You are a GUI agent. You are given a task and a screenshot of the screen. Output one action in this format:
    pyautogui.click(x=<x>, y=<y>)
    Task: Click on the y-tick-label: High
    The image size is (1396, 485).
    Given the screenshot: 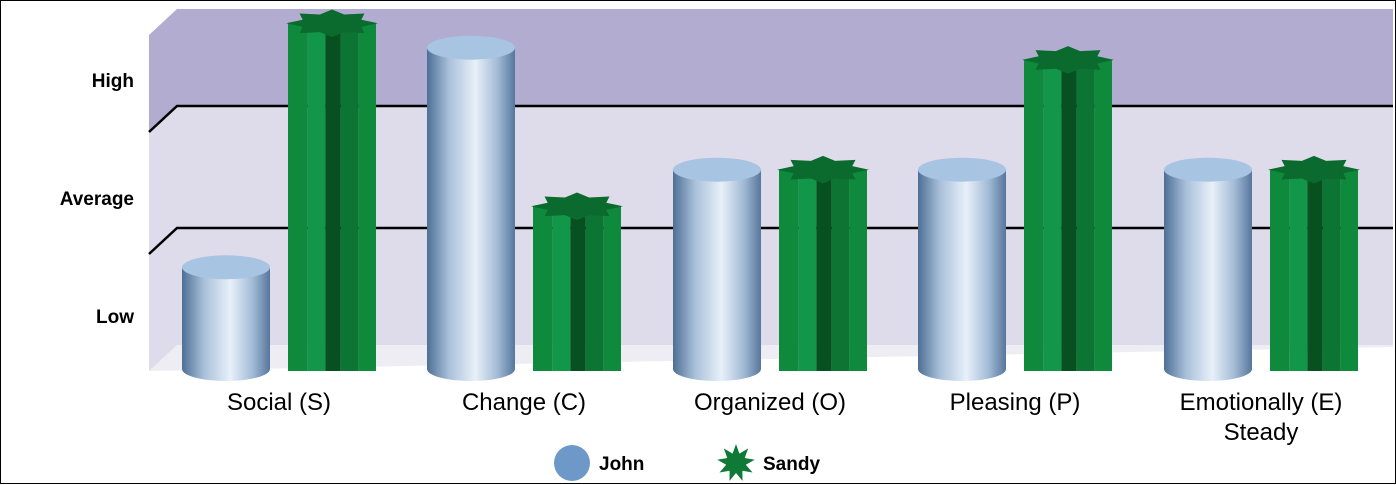 What is the action you would take?
    pyautogui.click(x=113, y=81)
    